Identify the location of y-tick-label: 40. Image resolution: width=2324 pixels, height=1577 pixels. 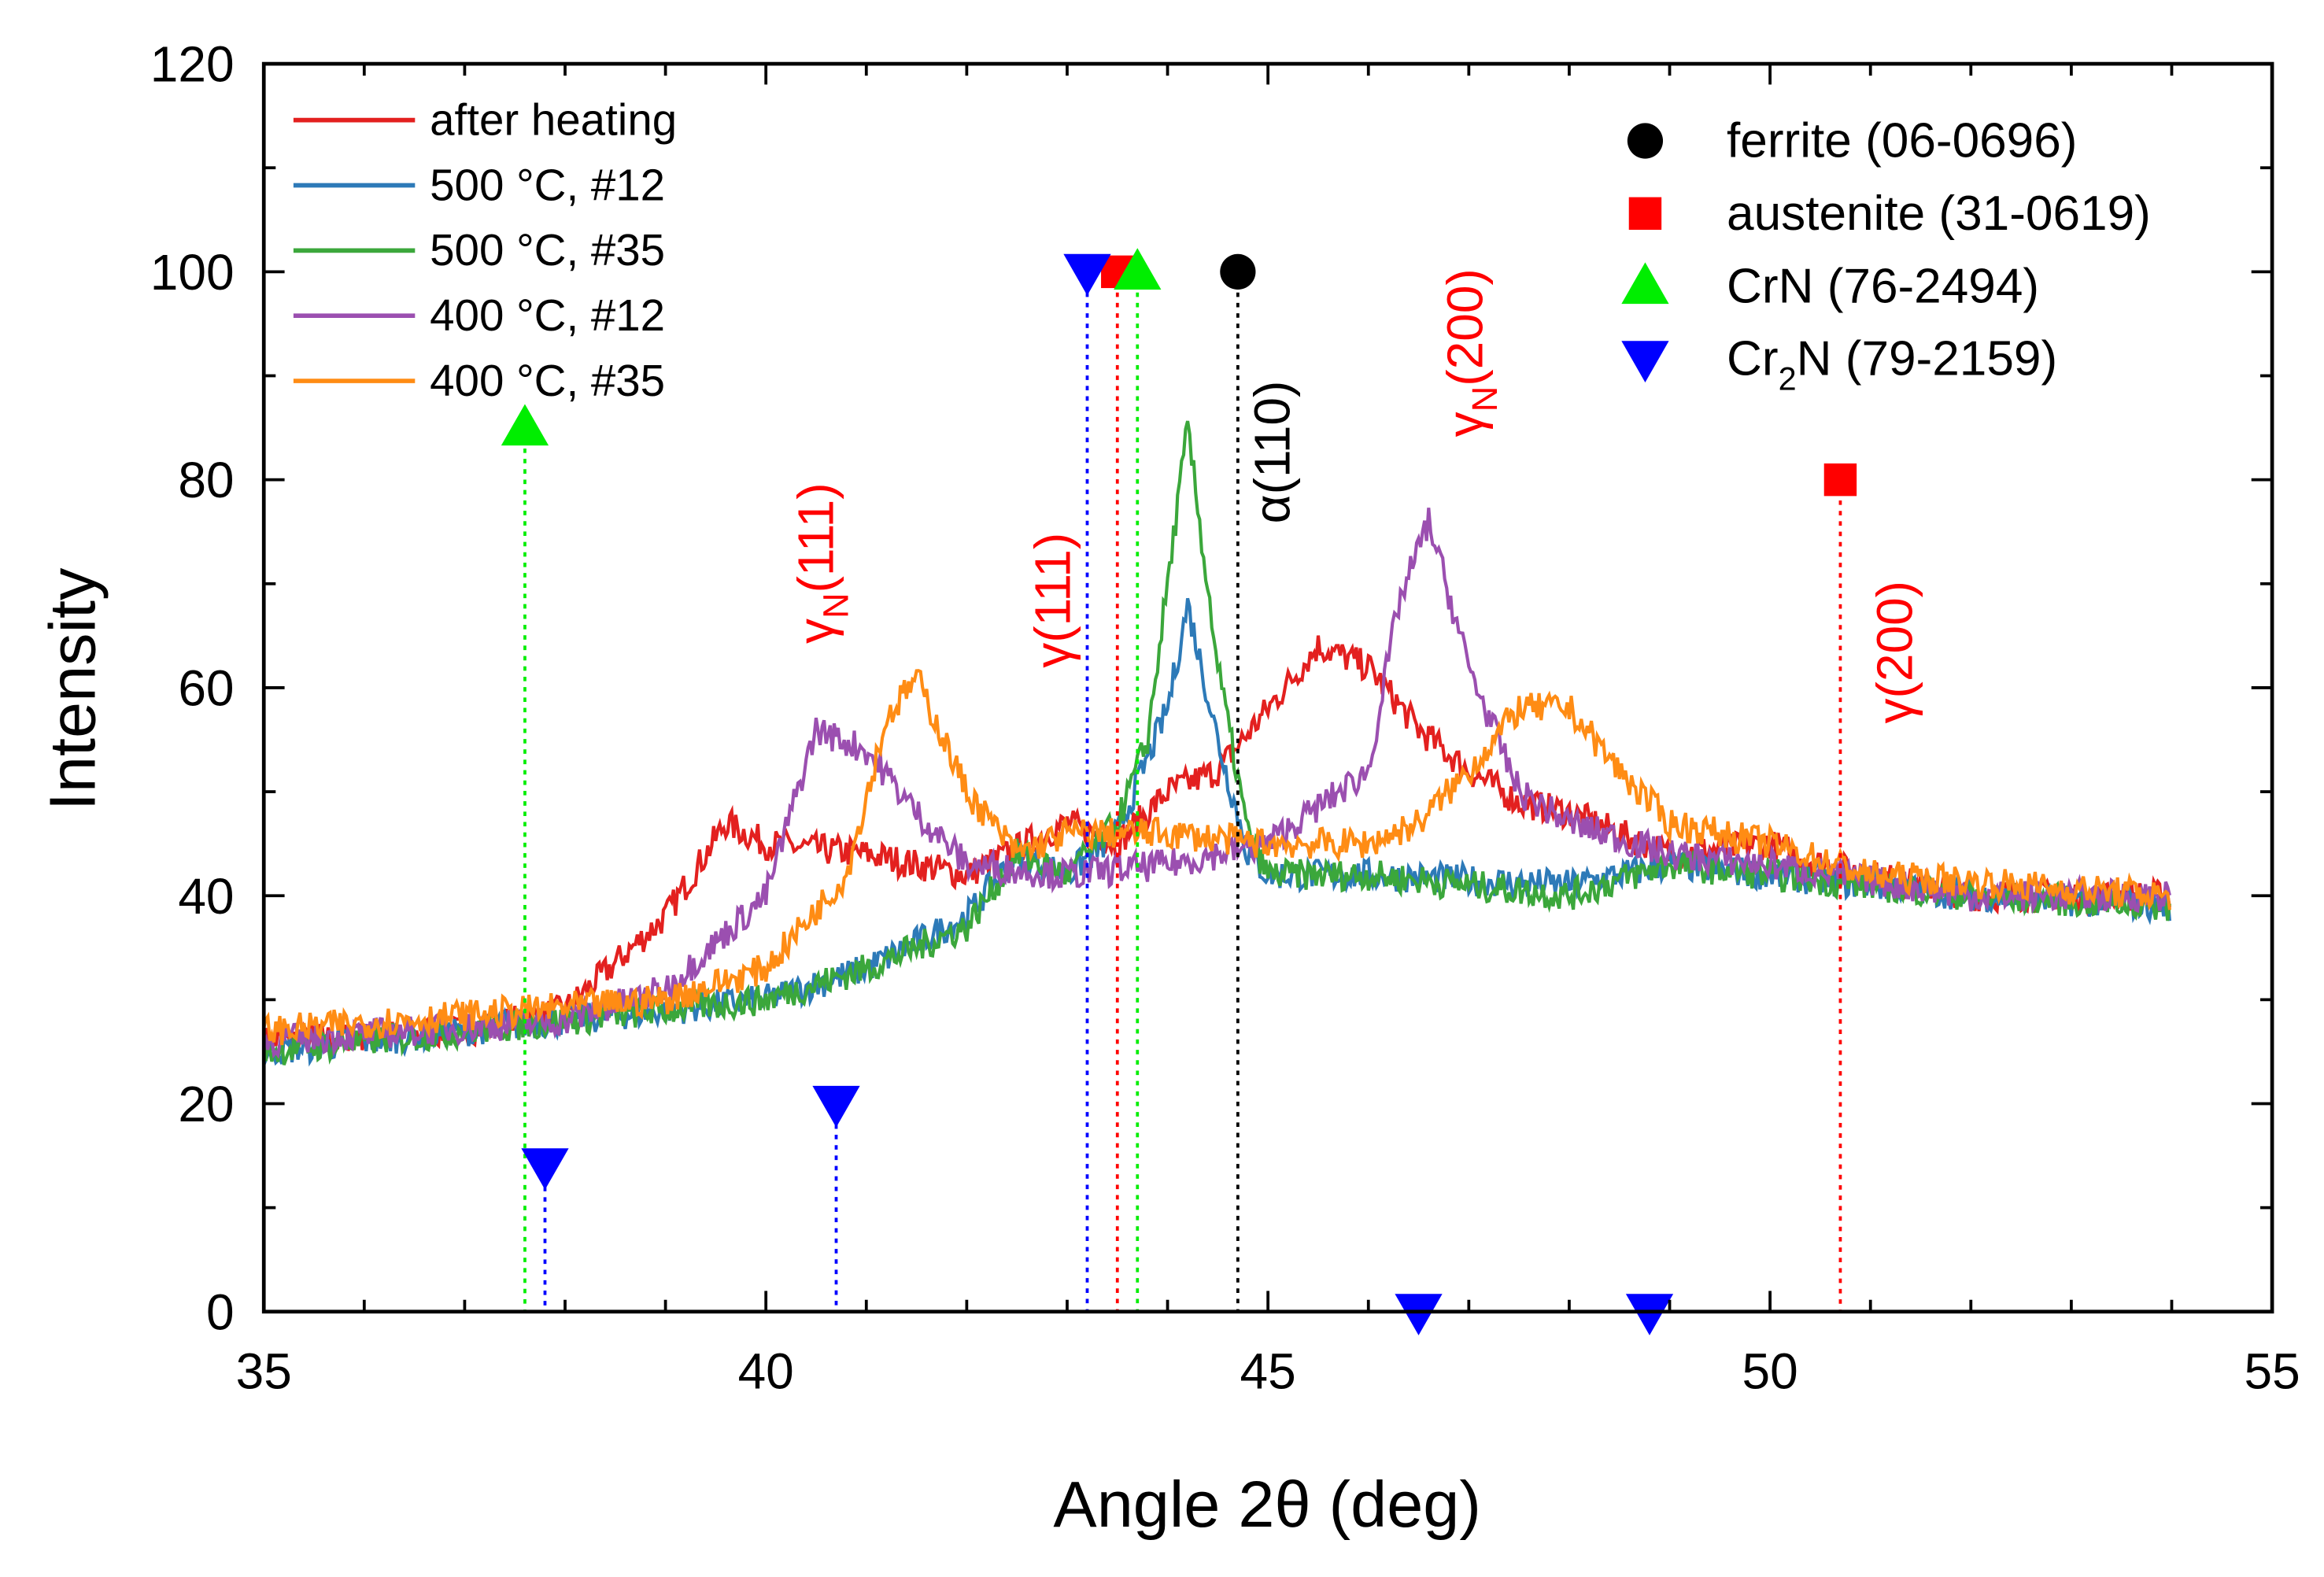
(206, 896).